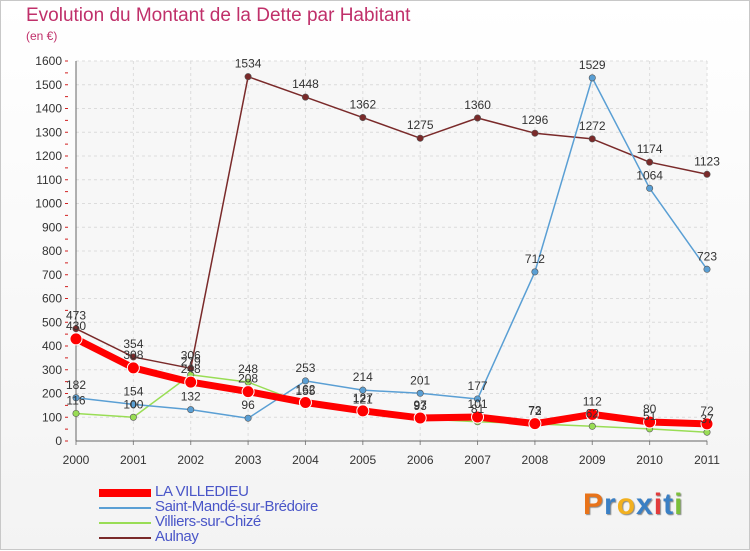  Describe the element at coordinates (592, 401) in the screenshot. I see `data-label-la-villedieu: 112` at that location.